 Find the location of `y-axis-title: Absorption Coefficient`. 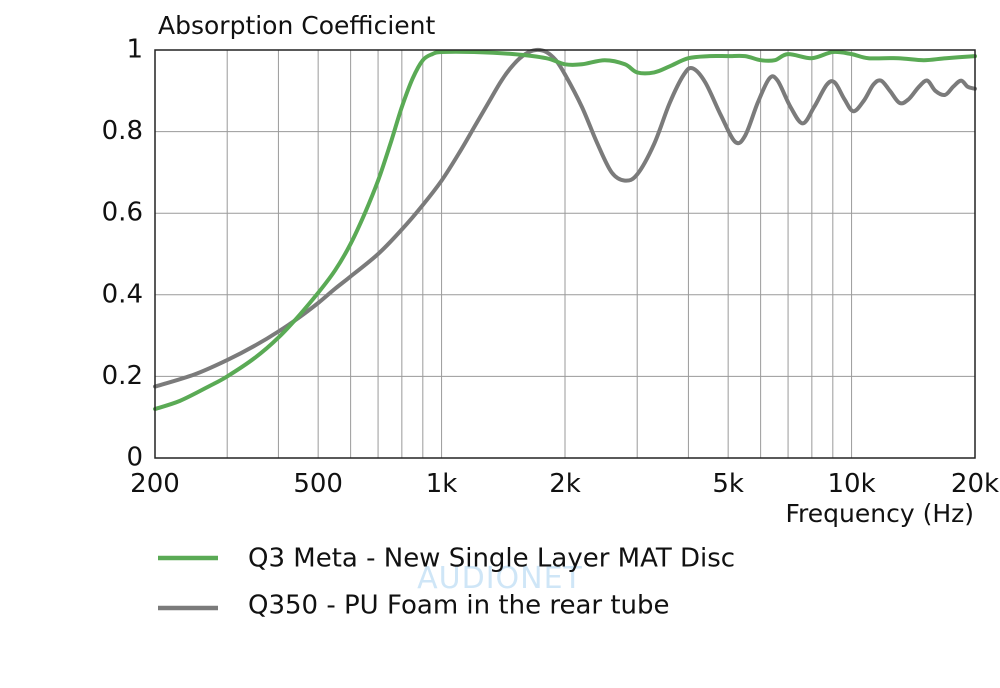

y-axis-title: Absorption Coefficient is located at coordinates (296, 25).